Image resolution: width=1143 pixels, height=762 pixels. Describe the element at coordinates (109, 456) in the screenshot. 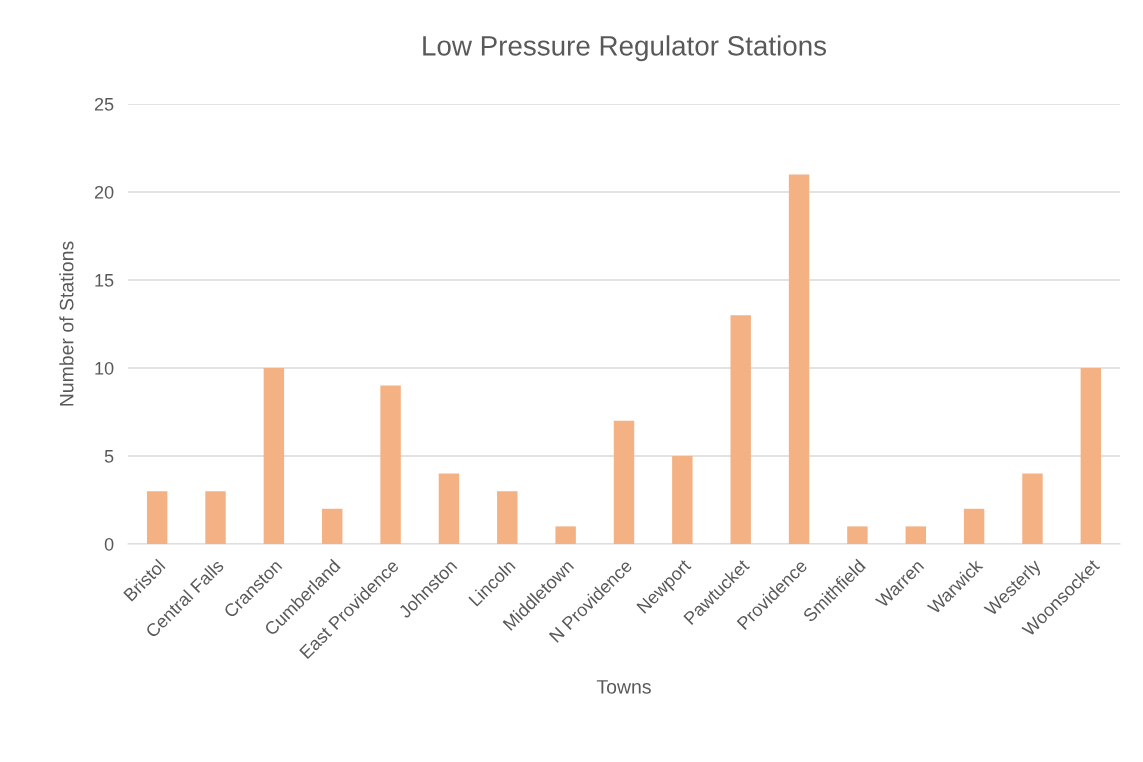

I see `y-tick-label: 5` at that location.